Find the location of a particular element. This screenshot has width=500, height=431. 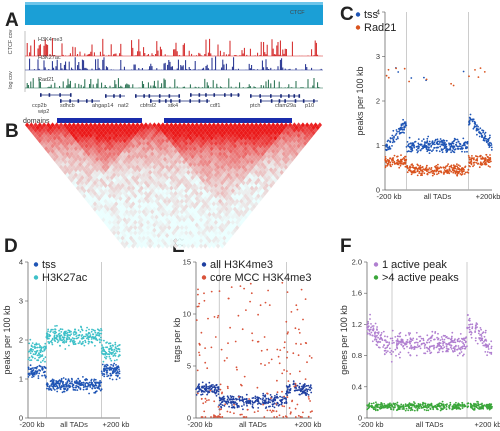

gene-label-2: ahgap14 is located at coordinates (102, 106).